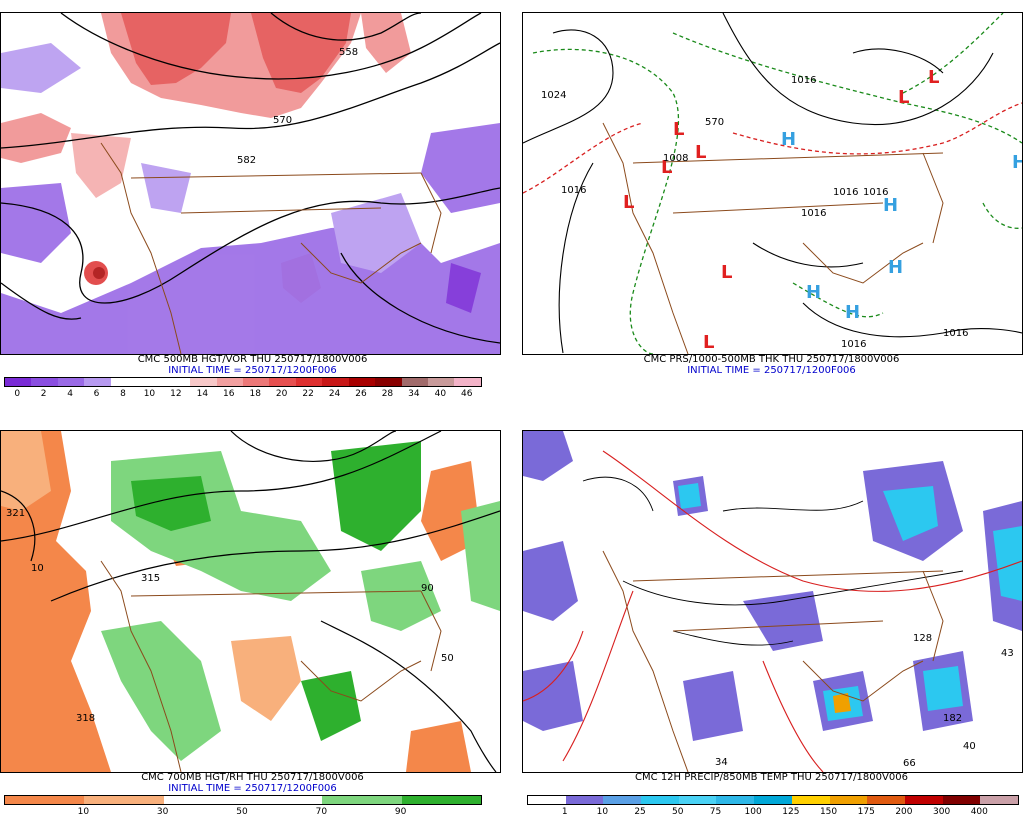 This screenshot has height=819, width=1024. What do you see at coordinates (85, 718) in the screenshot?
I see `contour-label: 318` at bounding box center [85, 718].